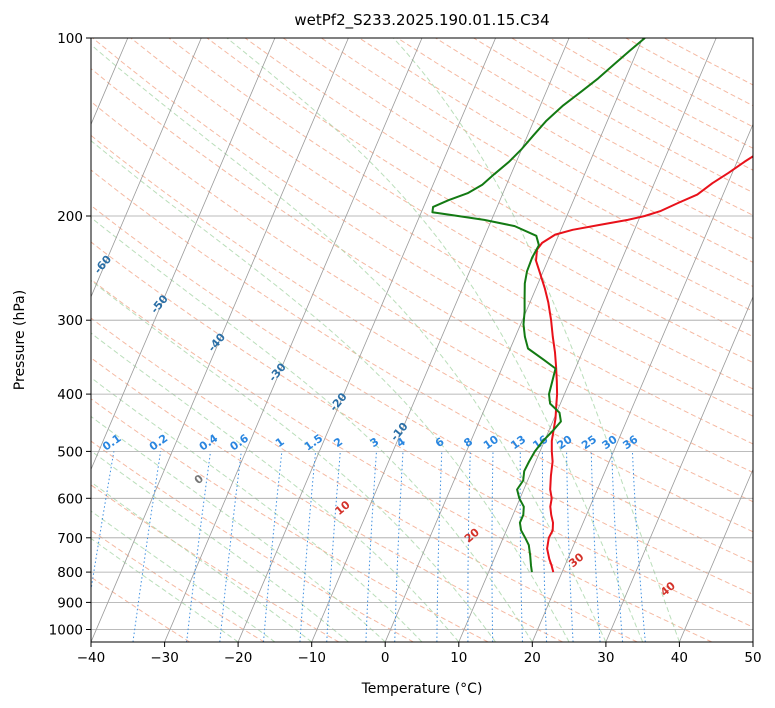 The height and width of the screenshot is (708, 775). What do you see at coordinates (605, 658) in the screenshot?
I see `x-tick-label: 30` at bounding box center [605, 658].